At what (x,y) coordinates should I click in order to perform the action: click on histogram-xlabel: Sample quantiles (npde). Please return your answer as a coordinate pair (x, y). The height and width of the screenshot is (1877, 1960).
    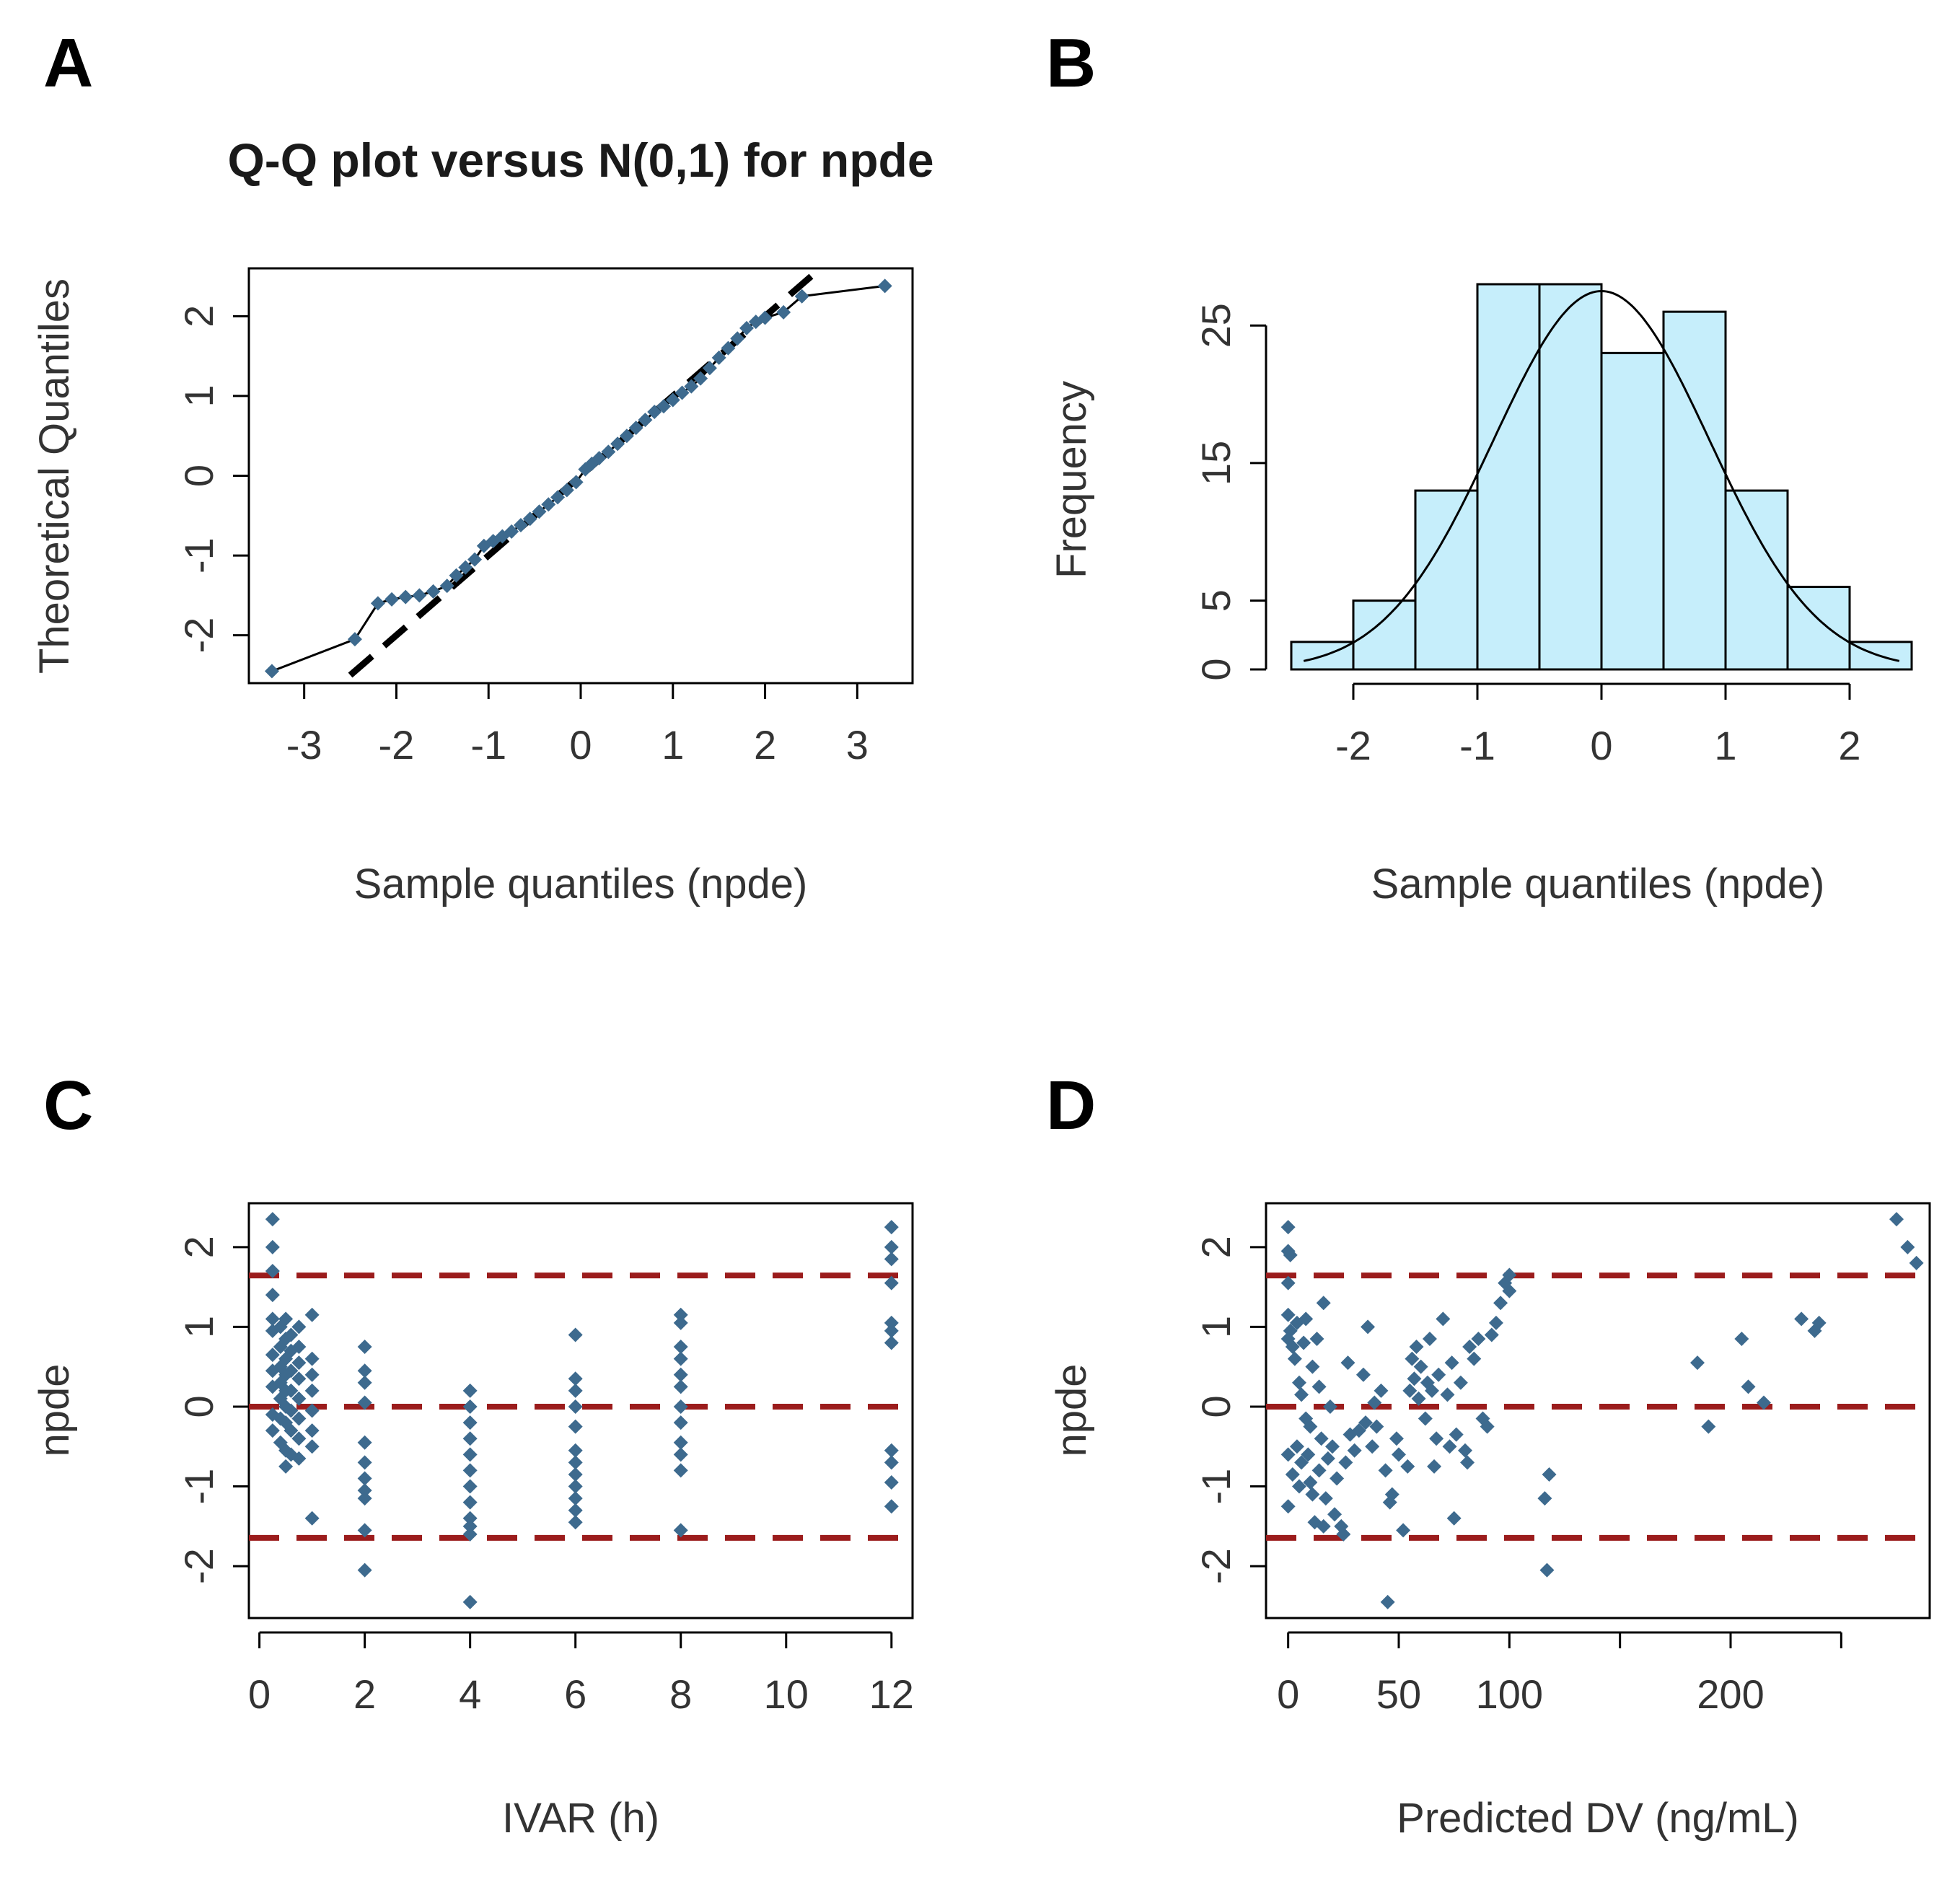
    Looking at the image, I should click on (1598, 884).